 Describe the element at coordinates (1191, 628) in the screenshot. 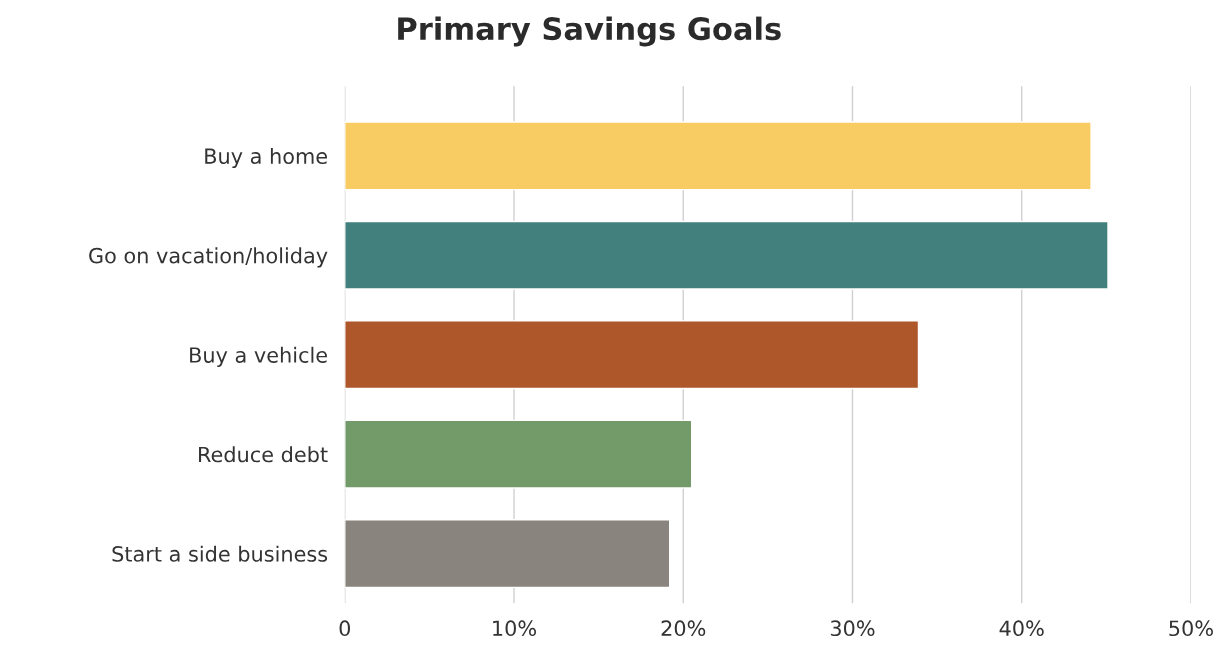

I see `x-tick-label: 50%` at that location.